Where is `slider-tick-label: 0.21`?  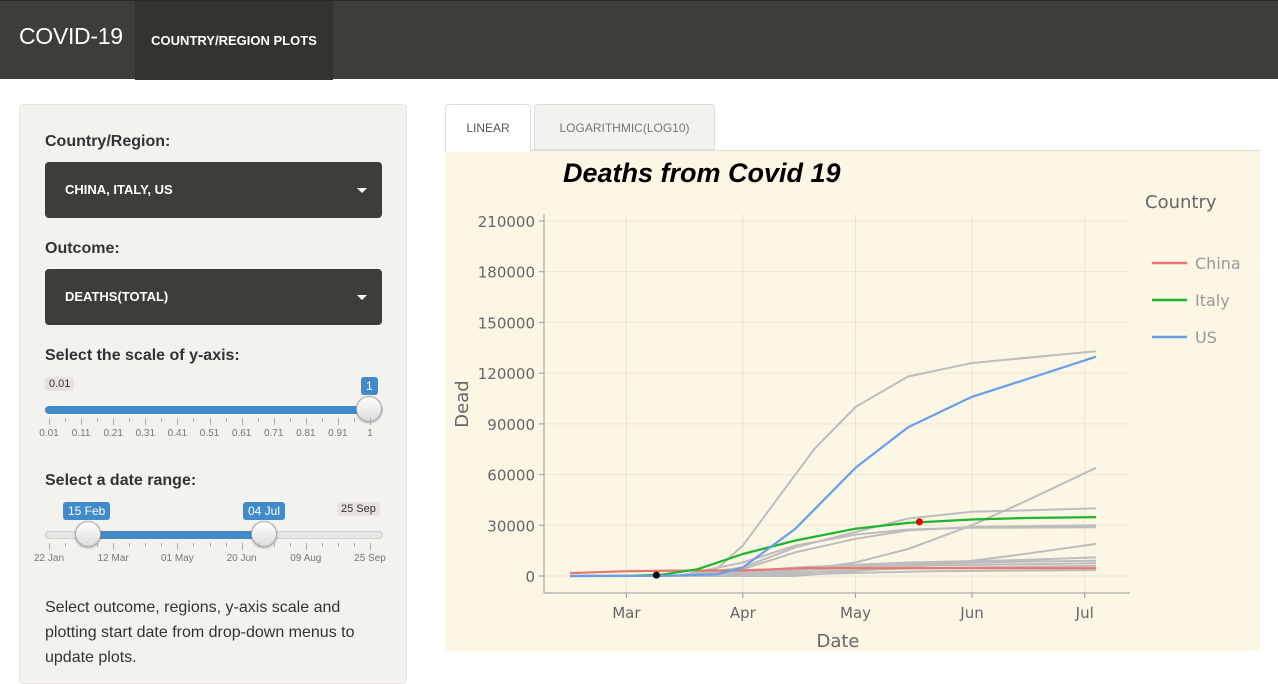 slider-tick-label: 0.21 is located at coordinates (113, 433).